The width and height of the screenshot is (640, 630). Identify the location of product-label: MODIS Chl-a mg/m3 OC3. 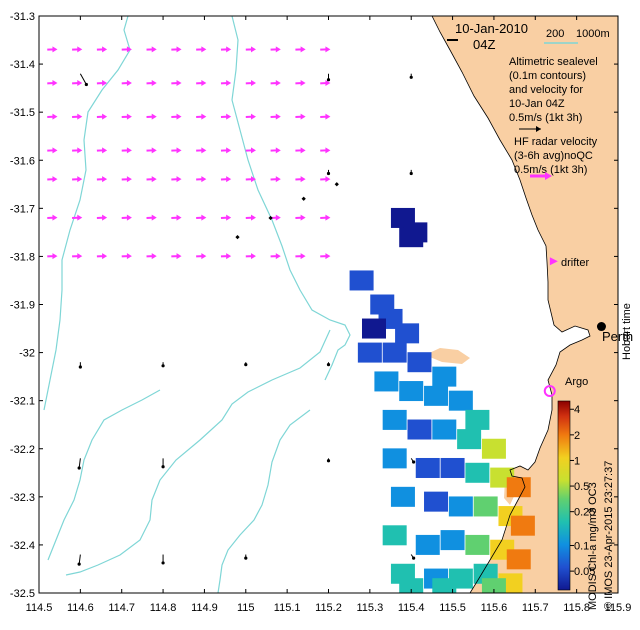
(593, 546).